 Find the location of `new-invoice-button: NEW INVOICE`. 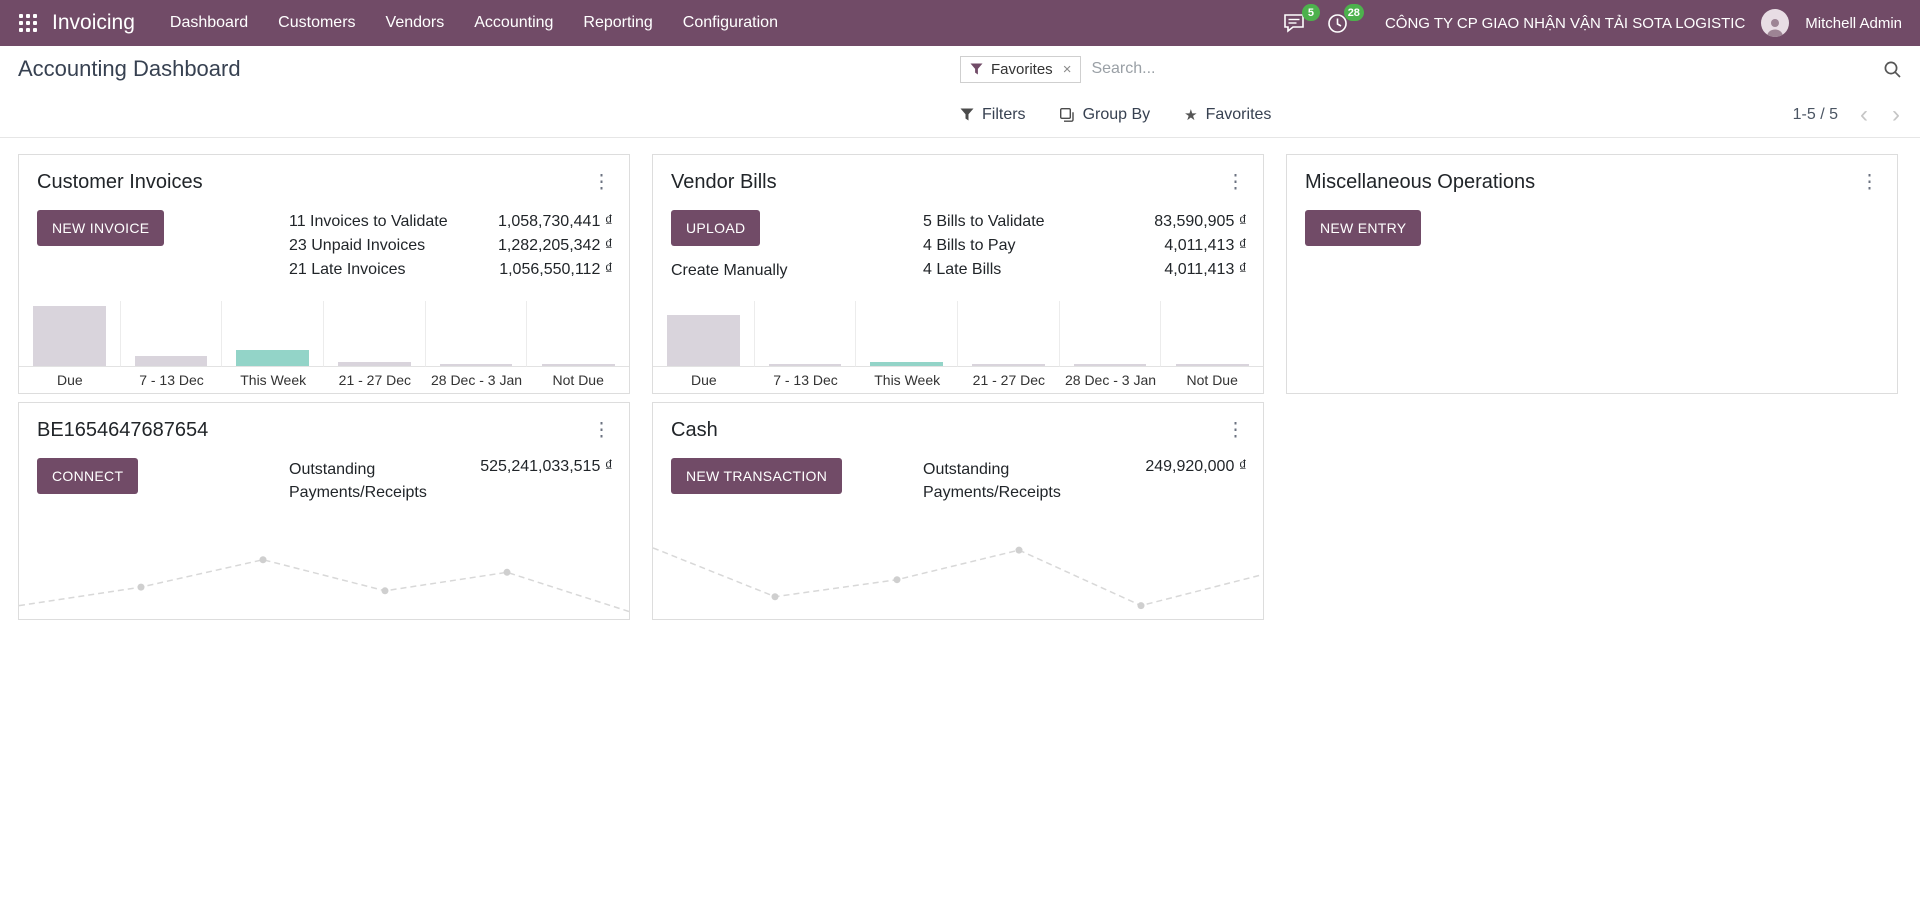

new-invoice-button: NEW INVOICE is located at coordinates (101, 228).